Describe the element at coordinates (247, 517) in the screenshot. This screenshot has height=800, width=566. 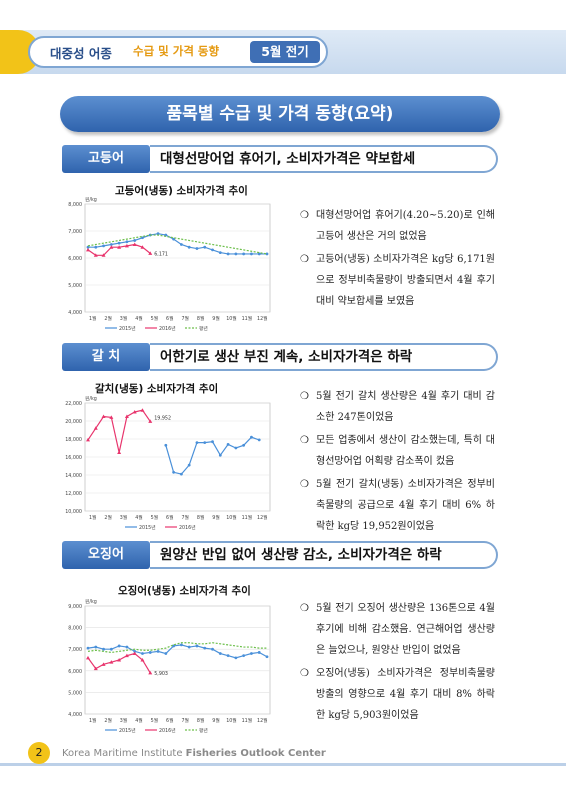
I see `x-tick-label: 11월` at that location.